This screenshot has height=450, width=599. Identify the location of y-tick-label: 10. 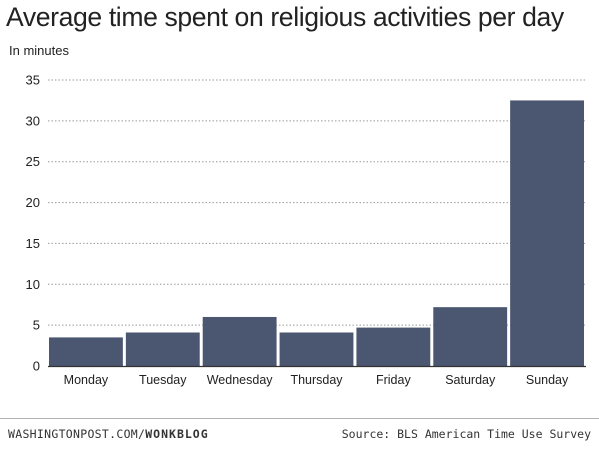
(33, 284).